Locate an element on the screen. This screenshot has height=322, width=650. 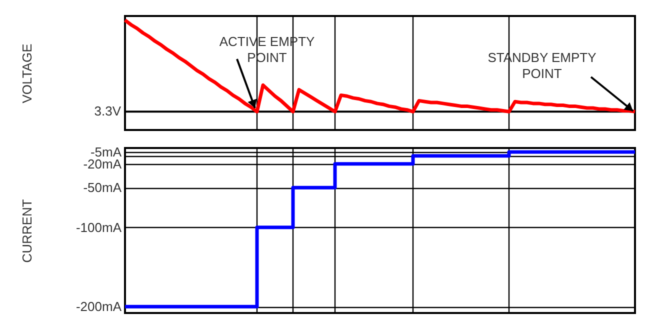
text: 3.3V is located at coordinates (108, 111).